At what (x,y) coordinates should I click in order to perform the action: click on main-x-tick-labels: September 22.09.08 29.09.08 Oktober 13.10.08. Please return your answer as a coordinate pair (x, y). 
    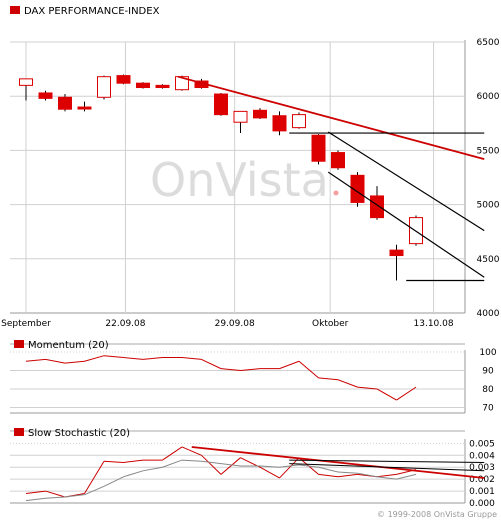
    Looking at the image, I should click on (227, 324).